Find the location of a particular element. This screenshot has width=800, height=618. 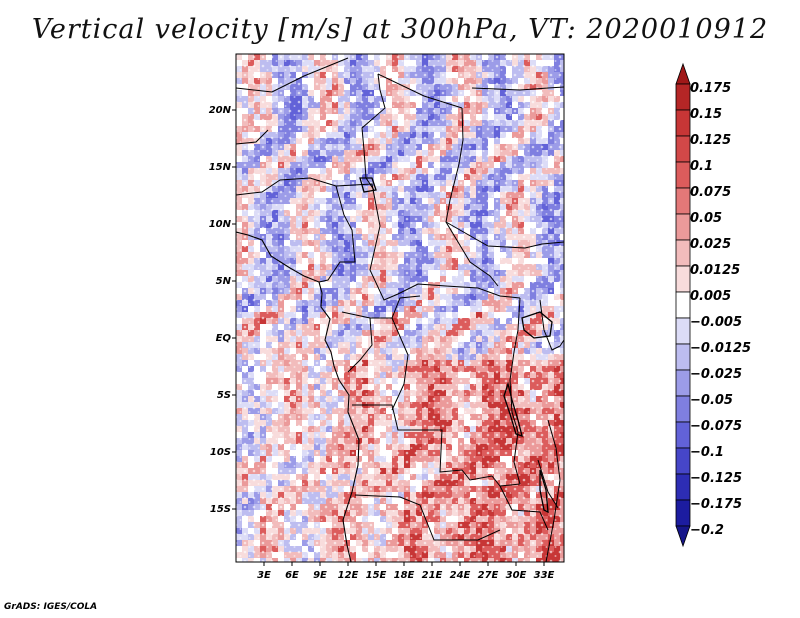

lat-label: EQ is located at coordinates (224, 338).